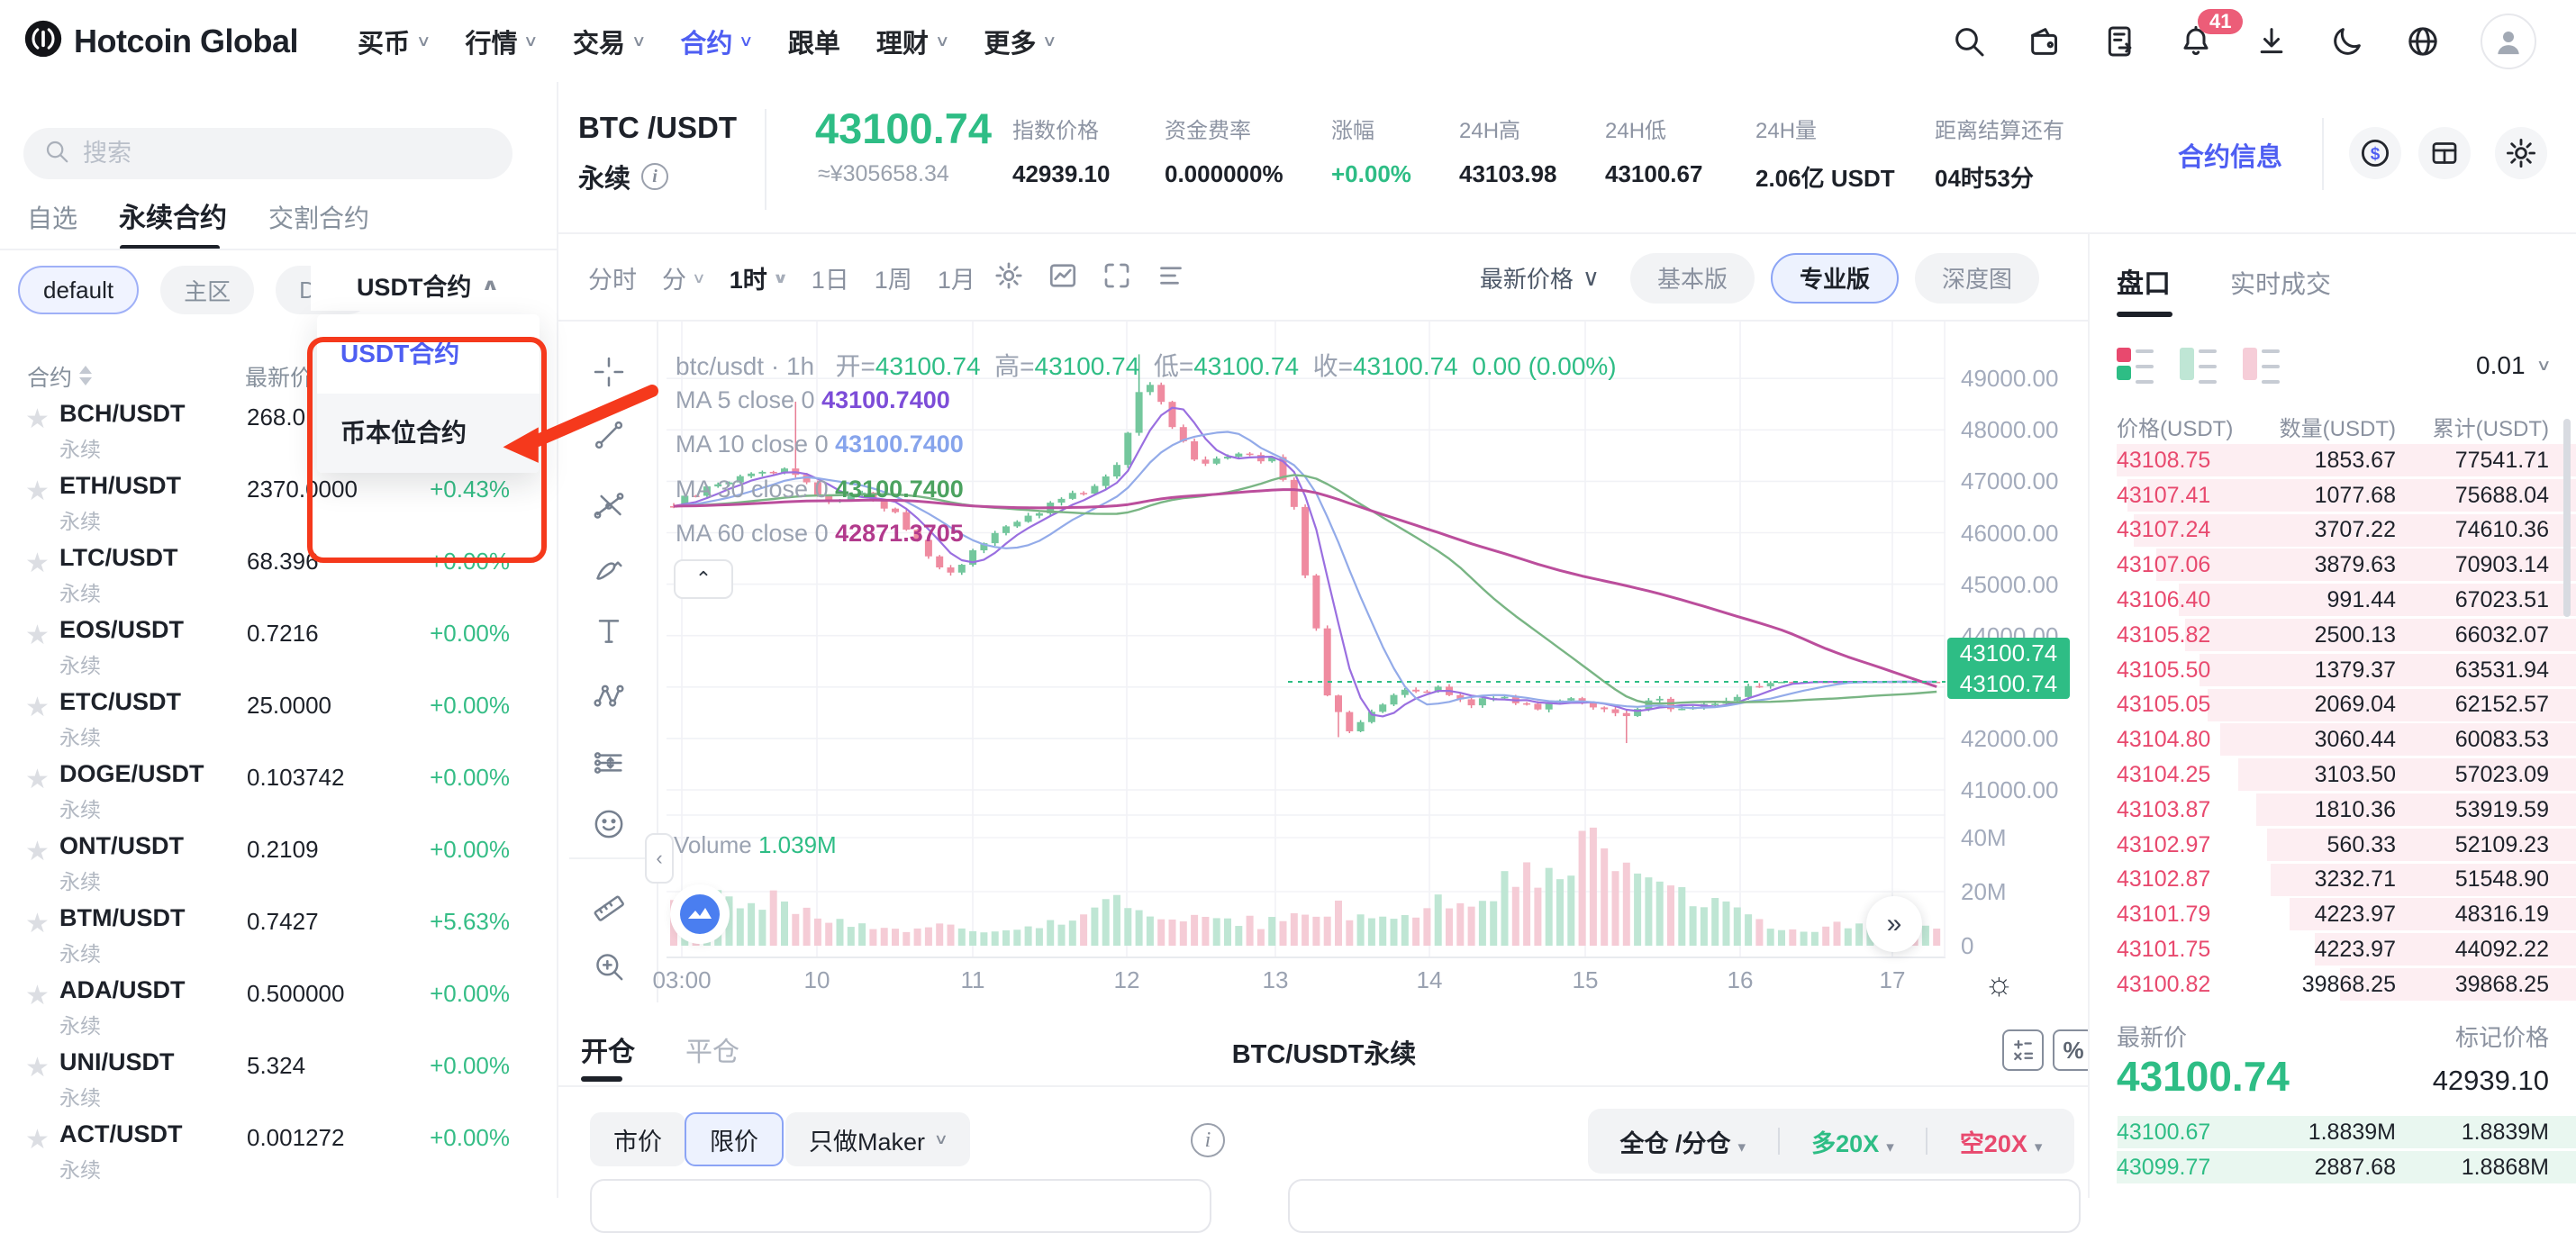  What do you see at coordinates (609, 570) in the screenshot?
I see `brush-tool-icon` at bounding box center [609, 570].